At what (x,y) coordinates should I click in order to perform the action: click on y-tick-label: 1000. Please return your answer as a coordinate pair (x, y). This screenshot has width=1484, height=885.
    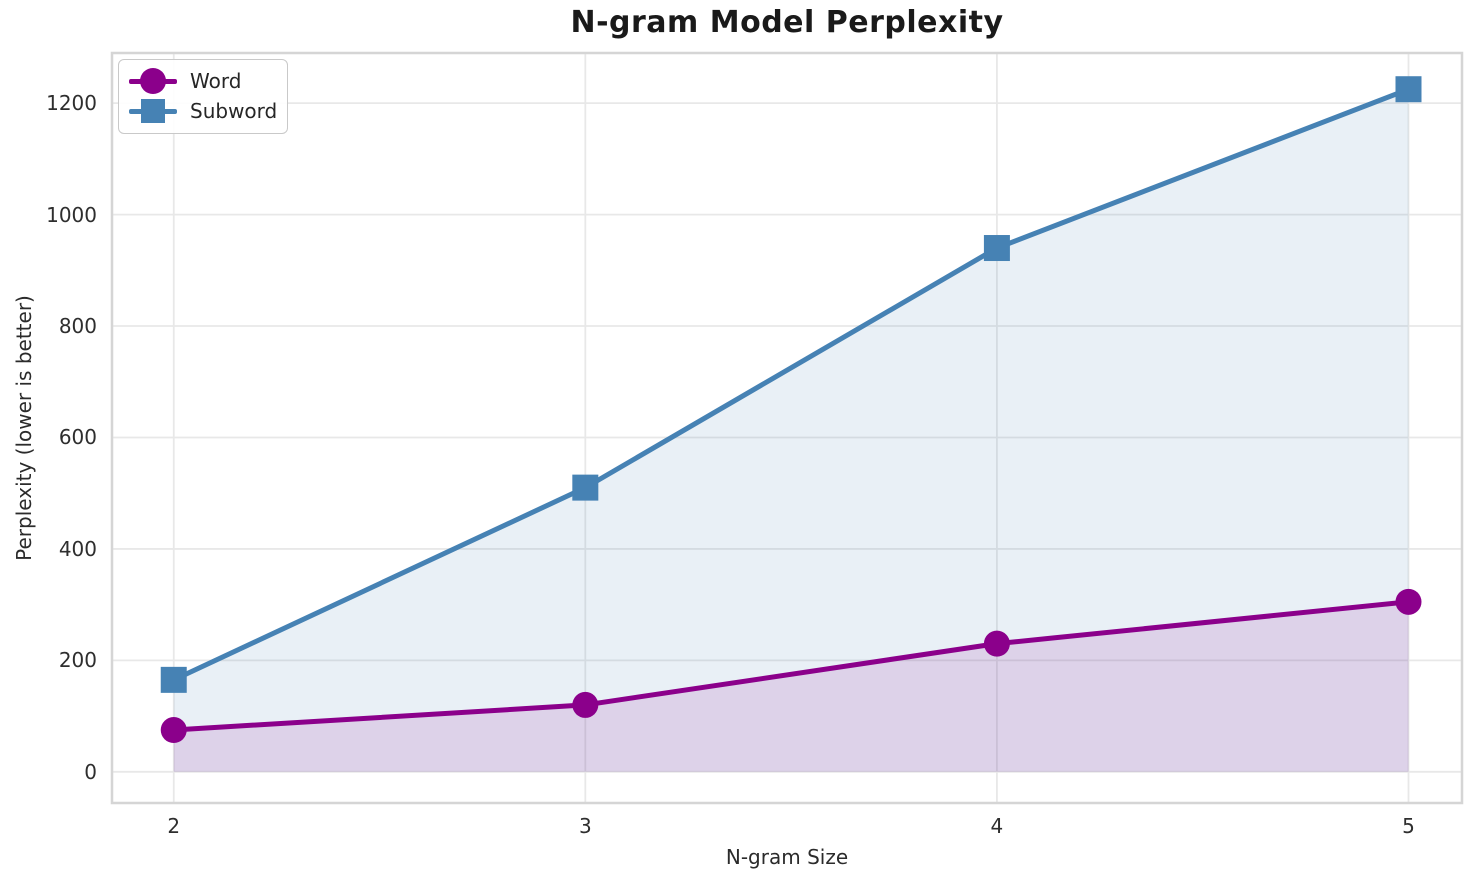
    Looking at the image, I should click on (71, 214).